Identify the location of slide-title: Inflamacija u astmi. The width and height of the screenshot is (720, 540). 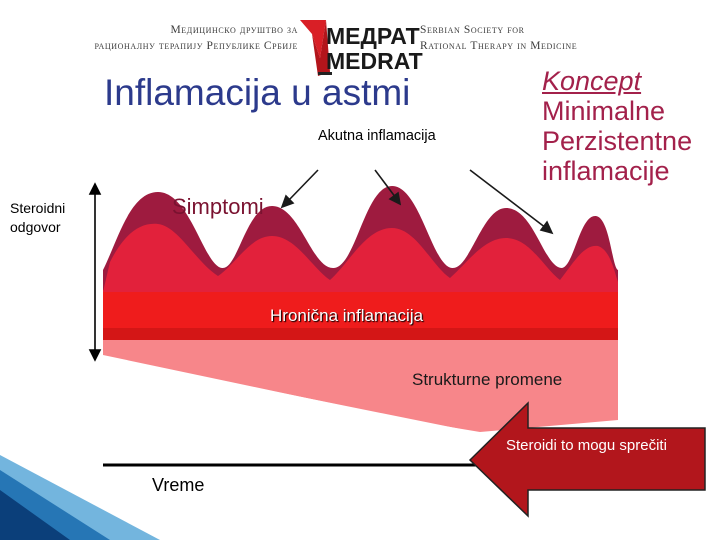
(257, 92).